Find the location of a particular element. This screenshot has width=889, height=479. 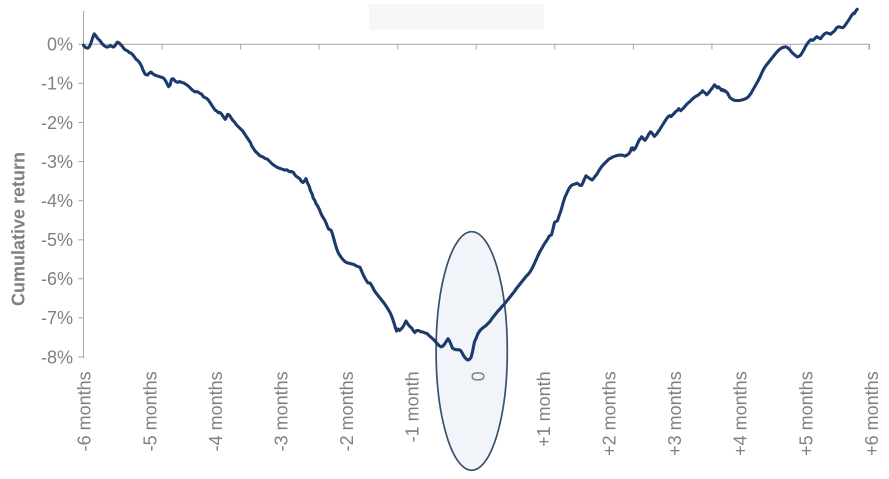

svg-text: 0 is located at coordinates (478, 376).